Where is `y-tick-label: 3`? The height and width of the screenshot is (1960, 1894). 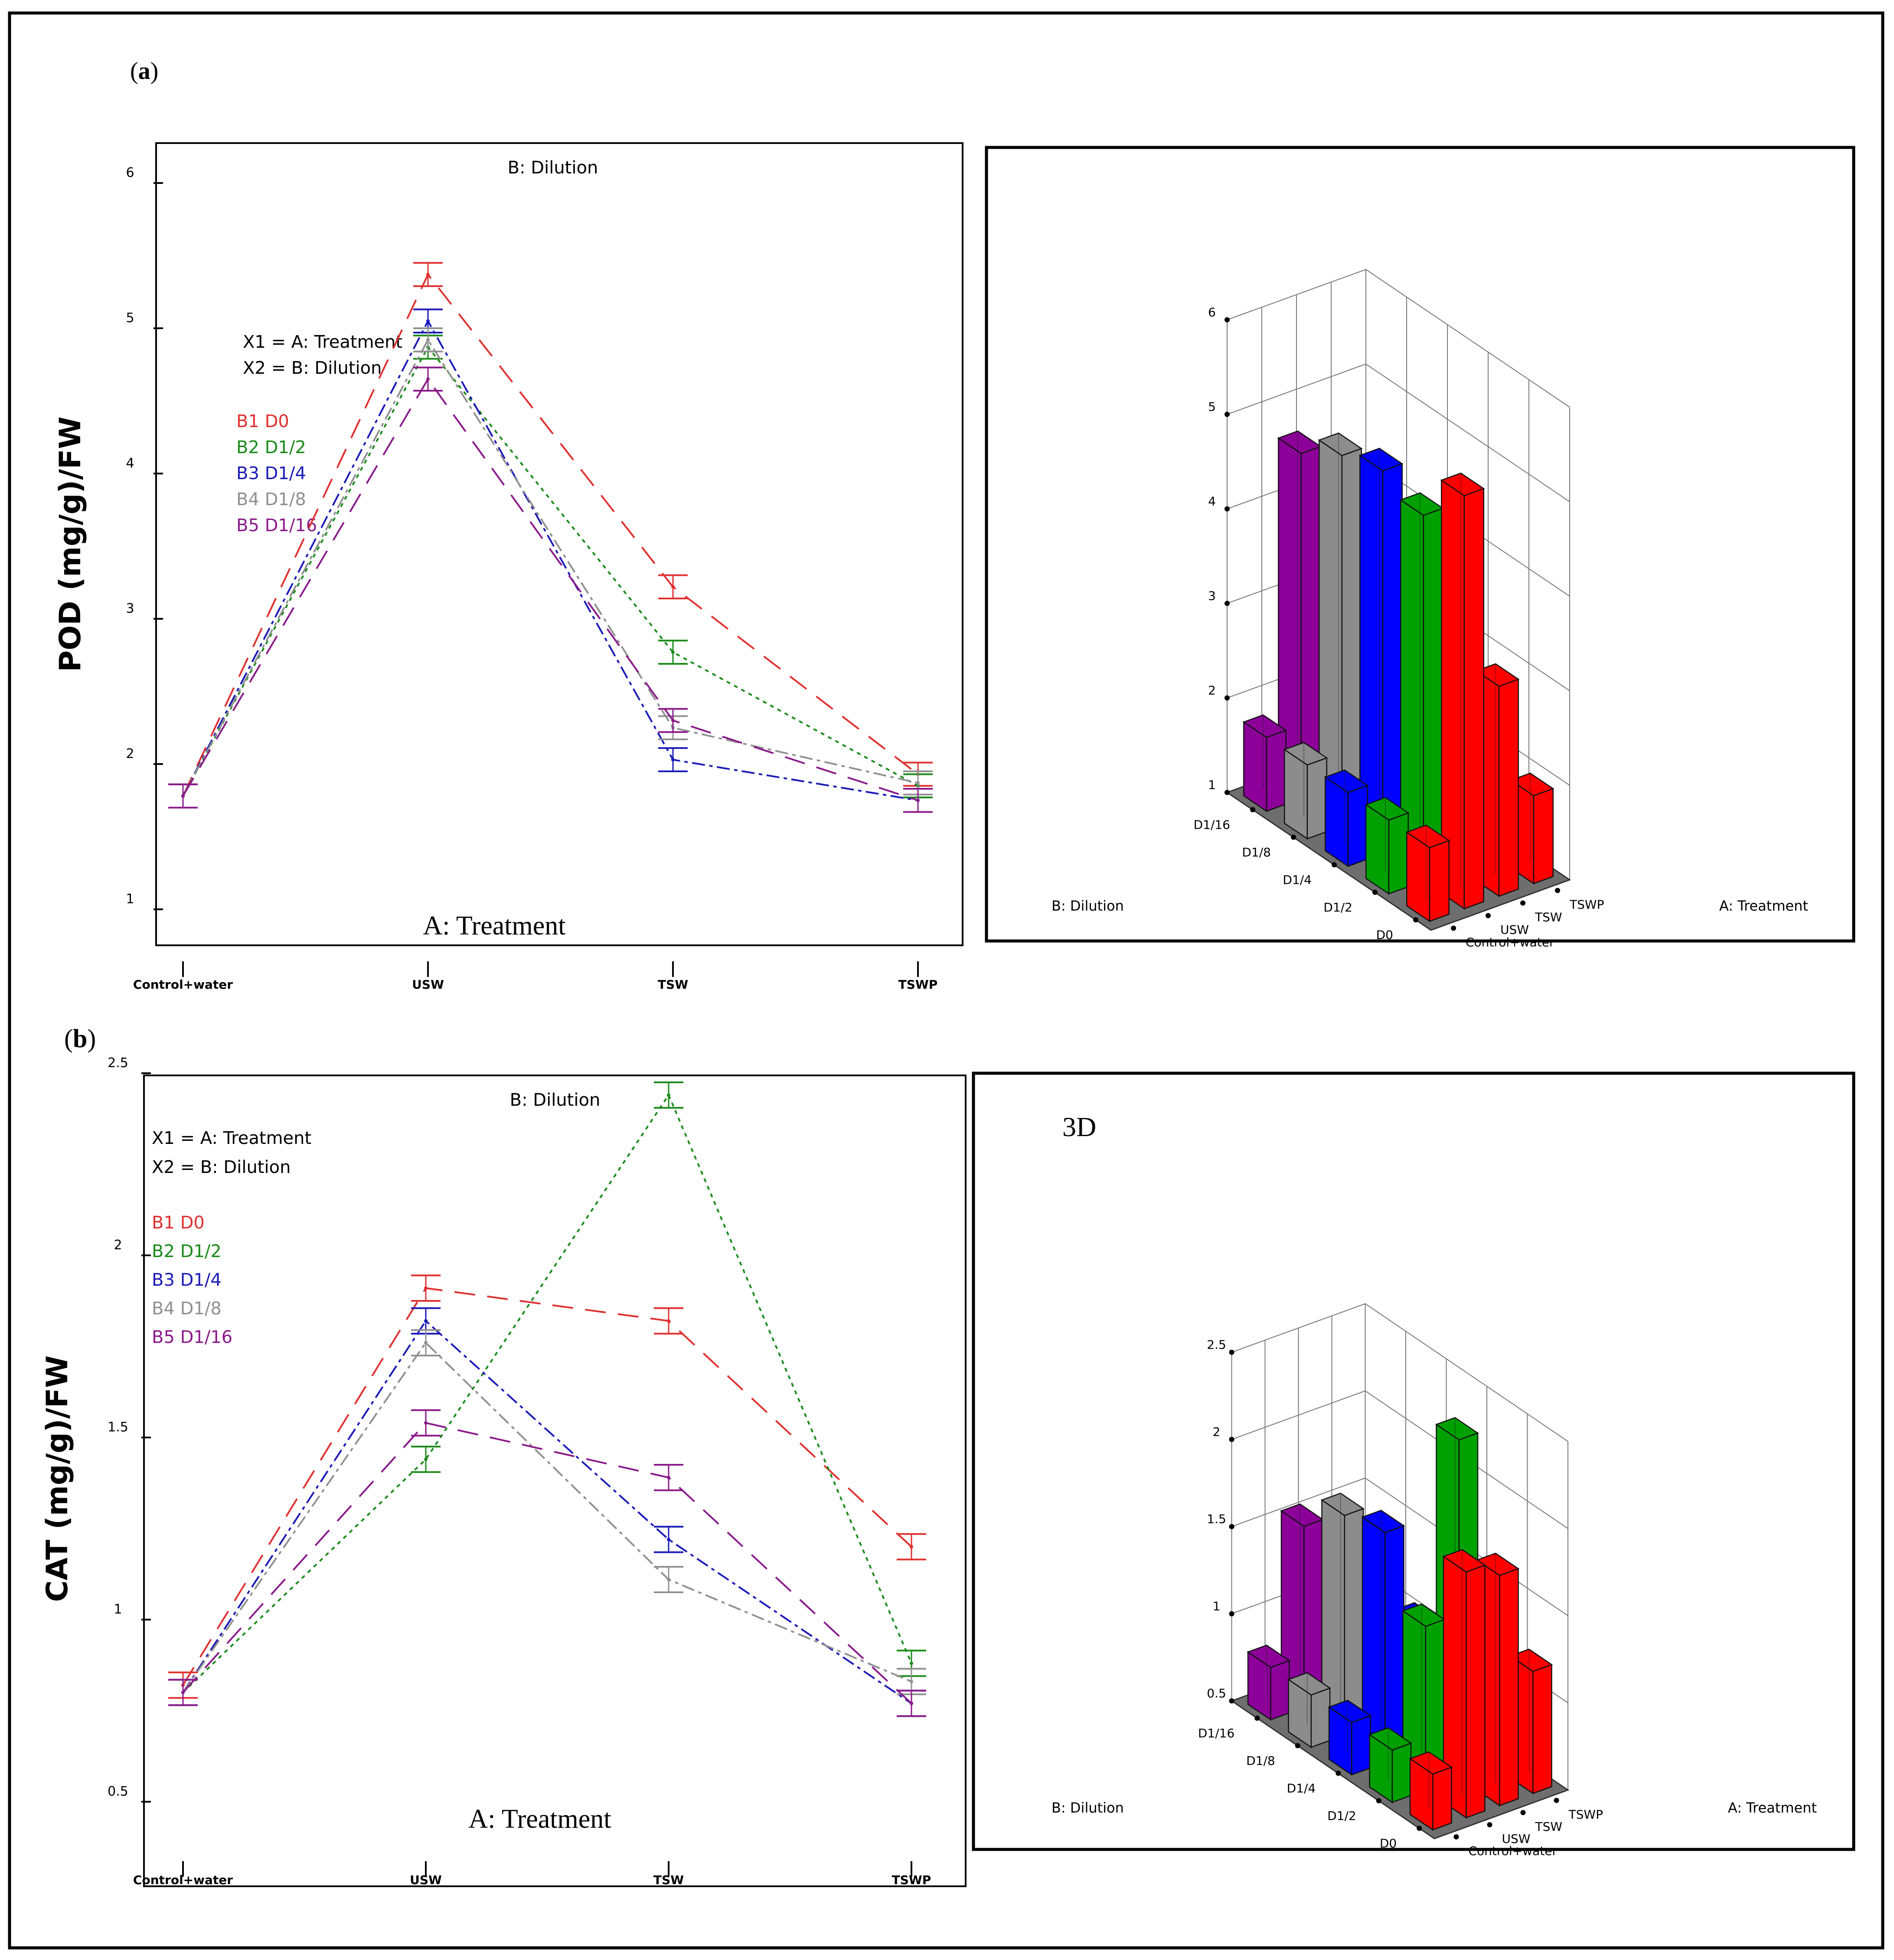
y-tick-label: 3 is located at coordinates (130, 608).